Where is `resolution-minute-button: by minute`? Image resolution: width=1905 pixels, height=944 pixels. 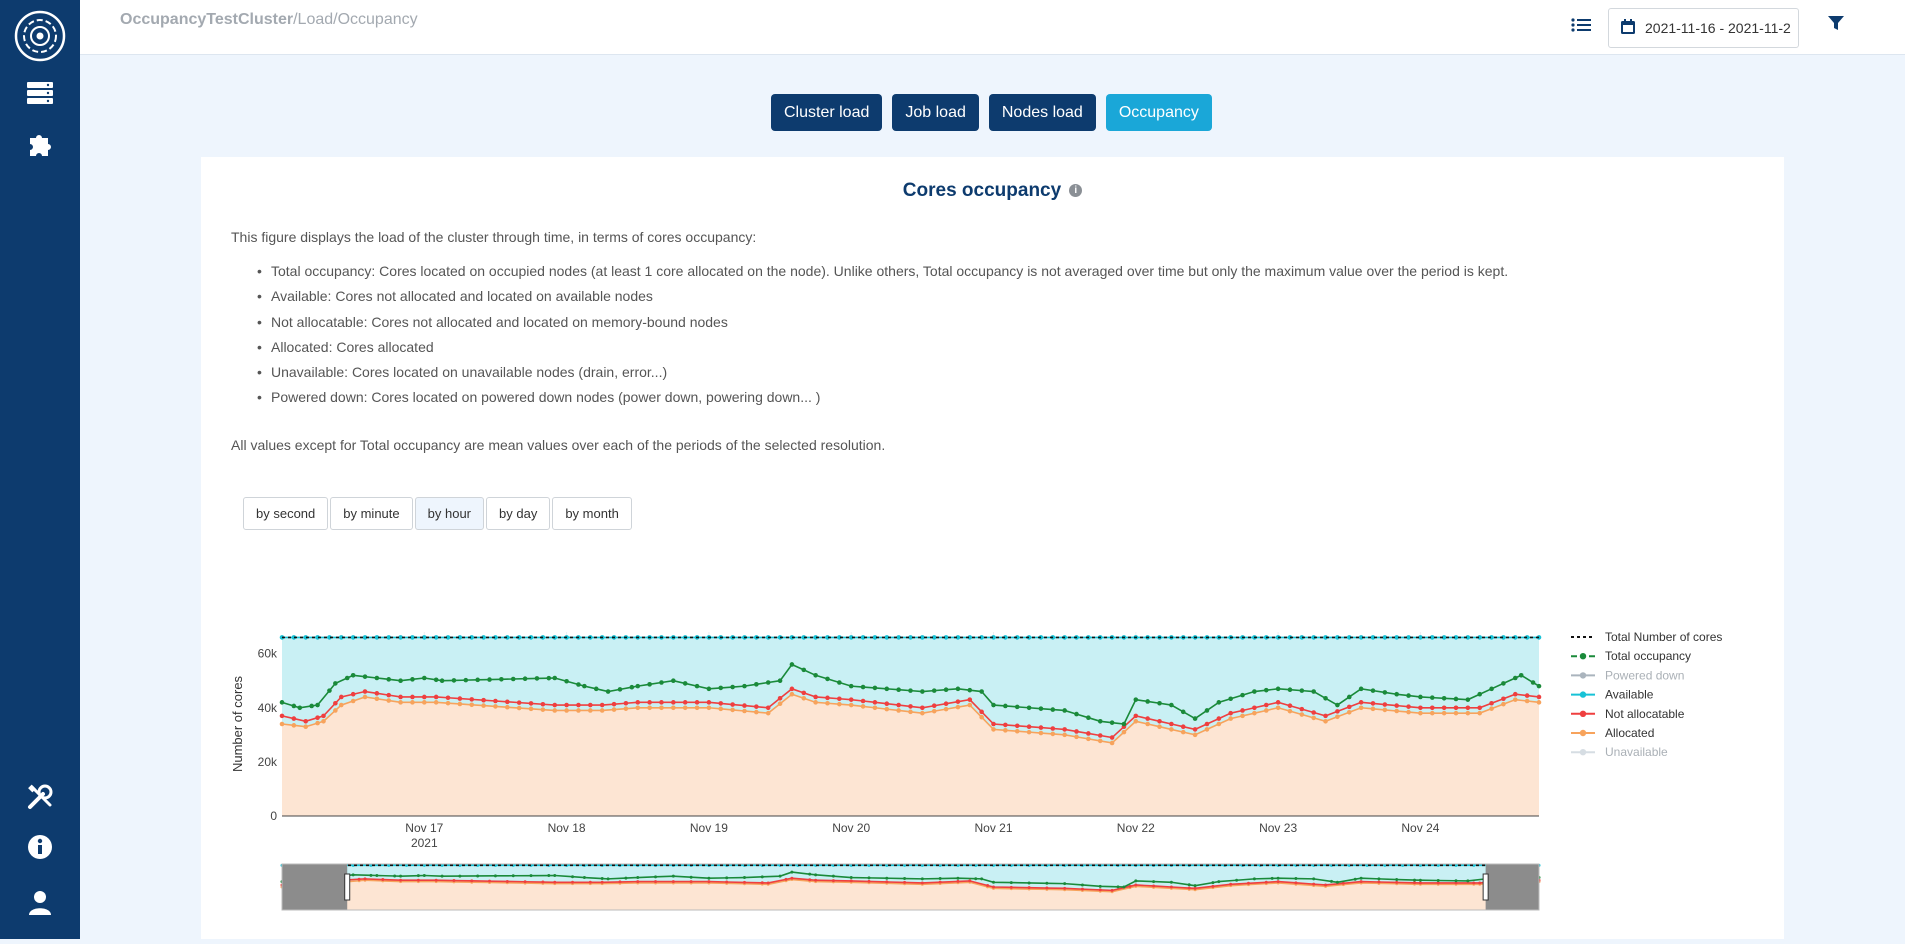 resolution-minute-button: by minute is located at coordinates (371, 513).